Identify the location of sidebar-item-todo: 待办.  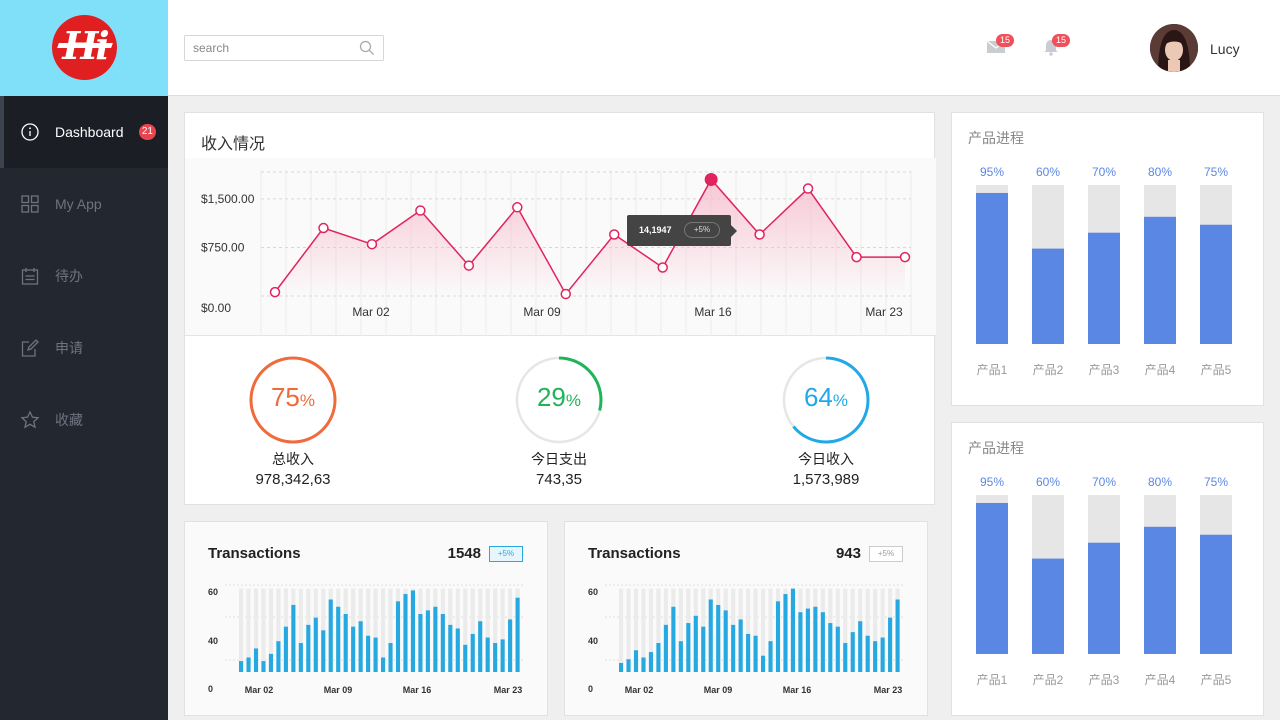
(84, 276).